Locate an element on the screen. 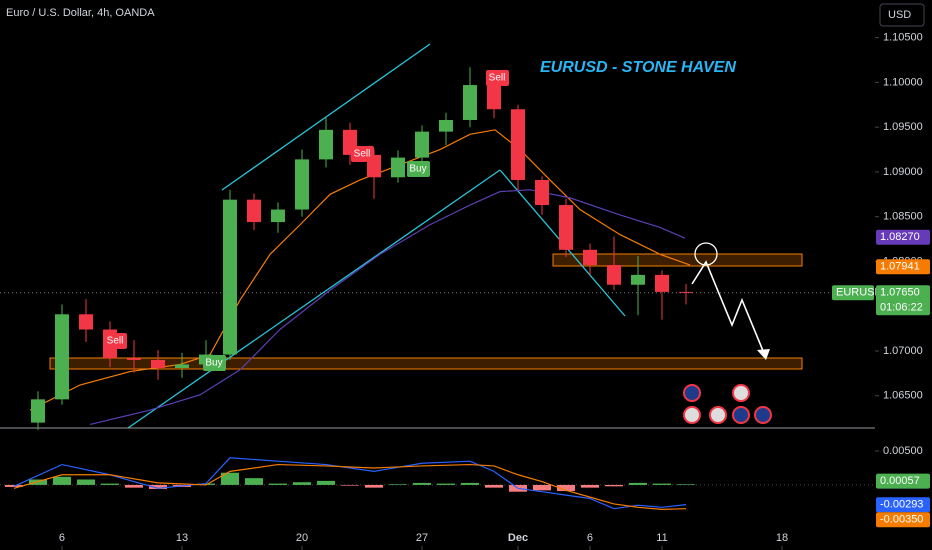  last-price-tag-box is located at coordinates (903, 300).